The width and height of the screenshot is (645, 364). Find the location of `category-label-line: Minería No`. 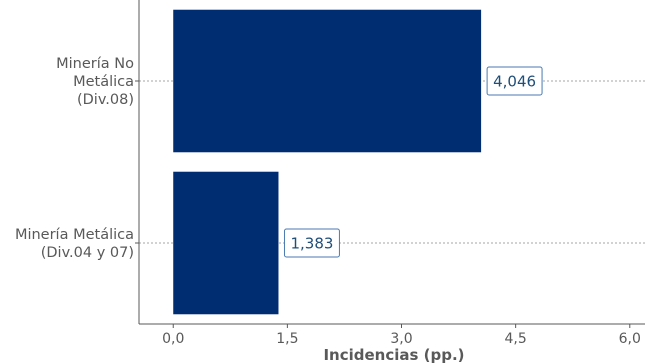

category-label-line: Minería No is located at coordinates (95, 64).